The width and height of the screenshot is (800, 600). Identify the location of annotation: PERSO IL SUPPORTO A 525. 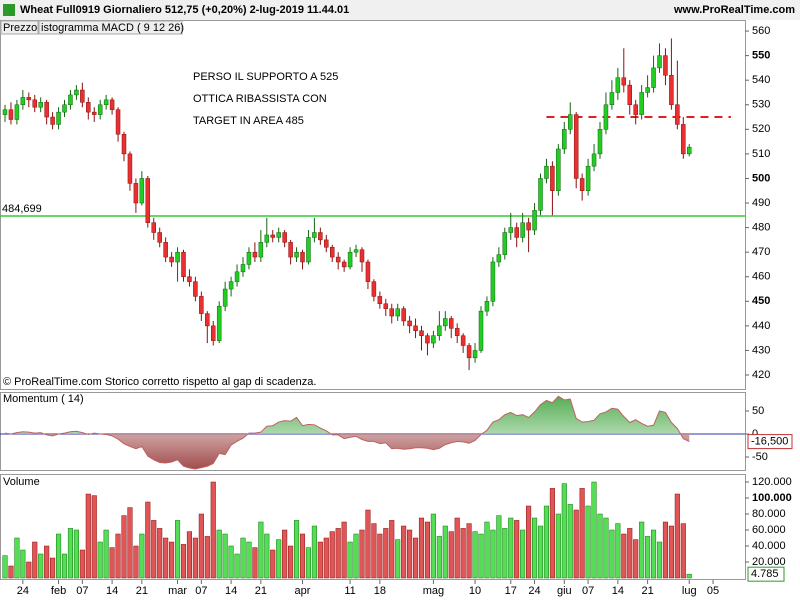
(265, 77).